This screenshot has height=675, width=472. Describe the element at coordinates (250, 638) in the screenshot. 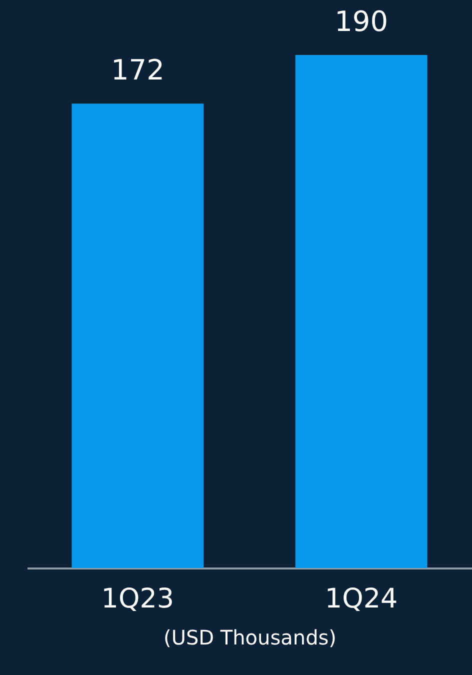

I see `x-axis-title: (USD Thousands)` at that location.